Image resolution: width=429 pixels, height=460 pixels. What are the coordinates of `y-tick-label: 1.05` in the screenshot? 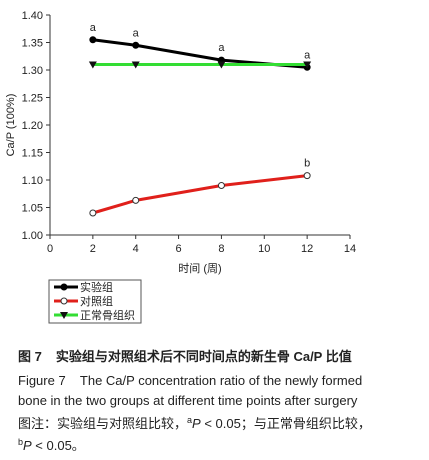 It's located at (32, 209).